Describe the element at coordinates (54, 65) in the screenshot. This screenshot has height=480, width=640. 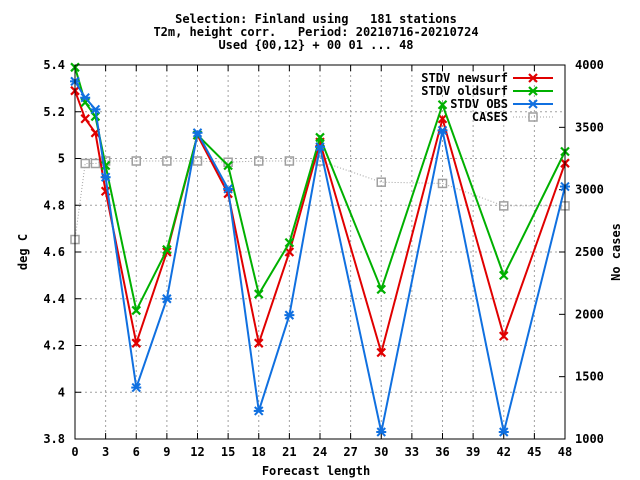
I see `y-tick-label: 5.4` at that location.